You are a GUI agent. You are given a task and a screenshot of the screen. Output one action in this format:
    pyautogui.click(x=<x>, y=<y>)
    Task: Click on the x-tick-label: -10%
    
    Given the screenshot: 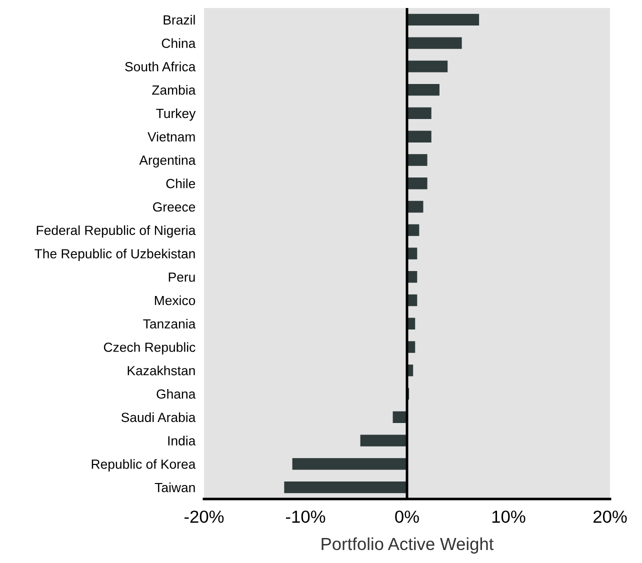 What is the action you would take?
    pyautogui.click(x=306, y=516)
    